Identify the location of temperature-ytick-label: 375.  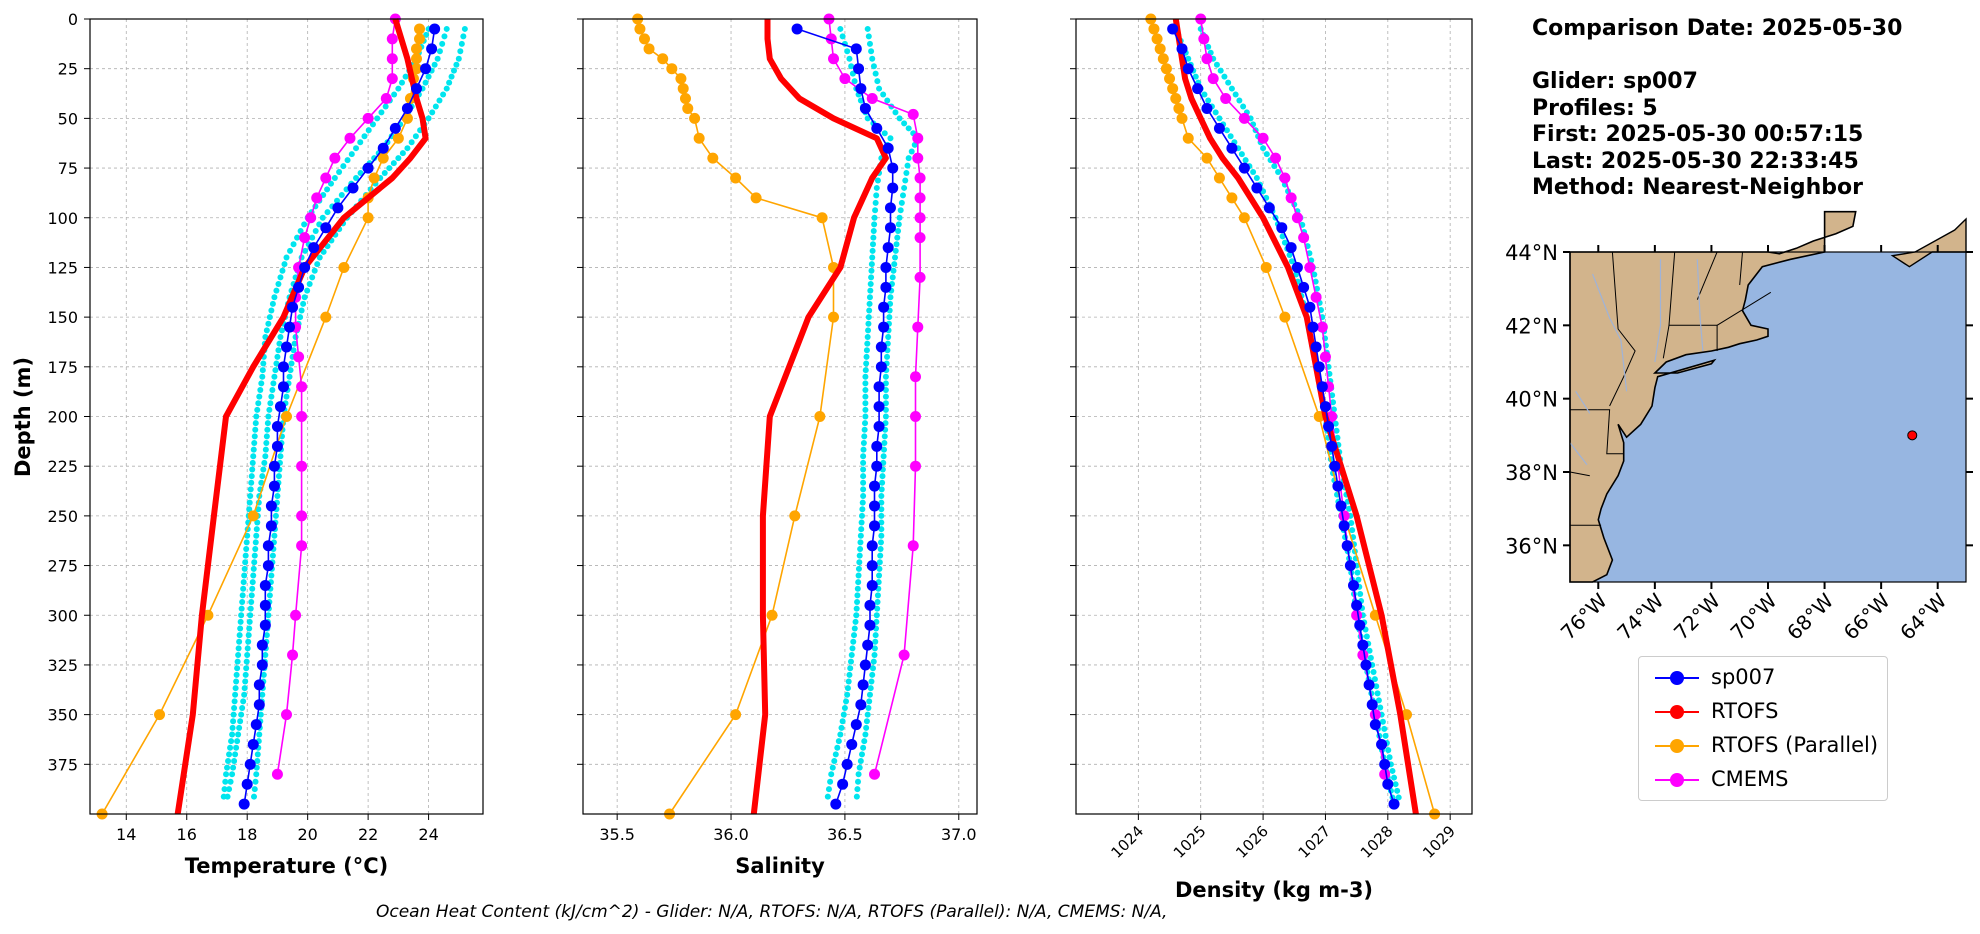
(62, 764).